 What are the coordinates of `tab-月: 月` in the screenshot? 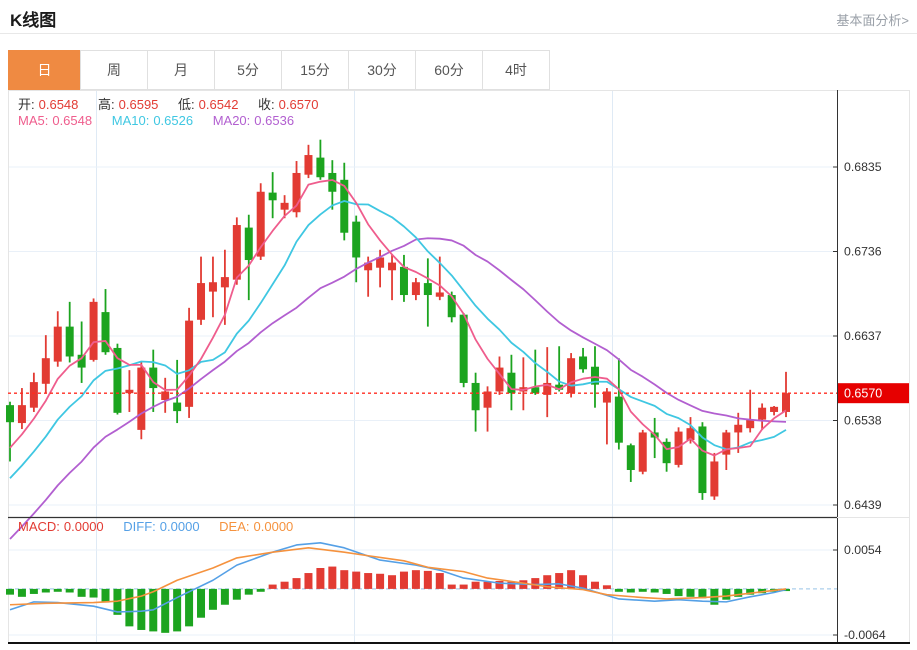 It's located at (181, 70).